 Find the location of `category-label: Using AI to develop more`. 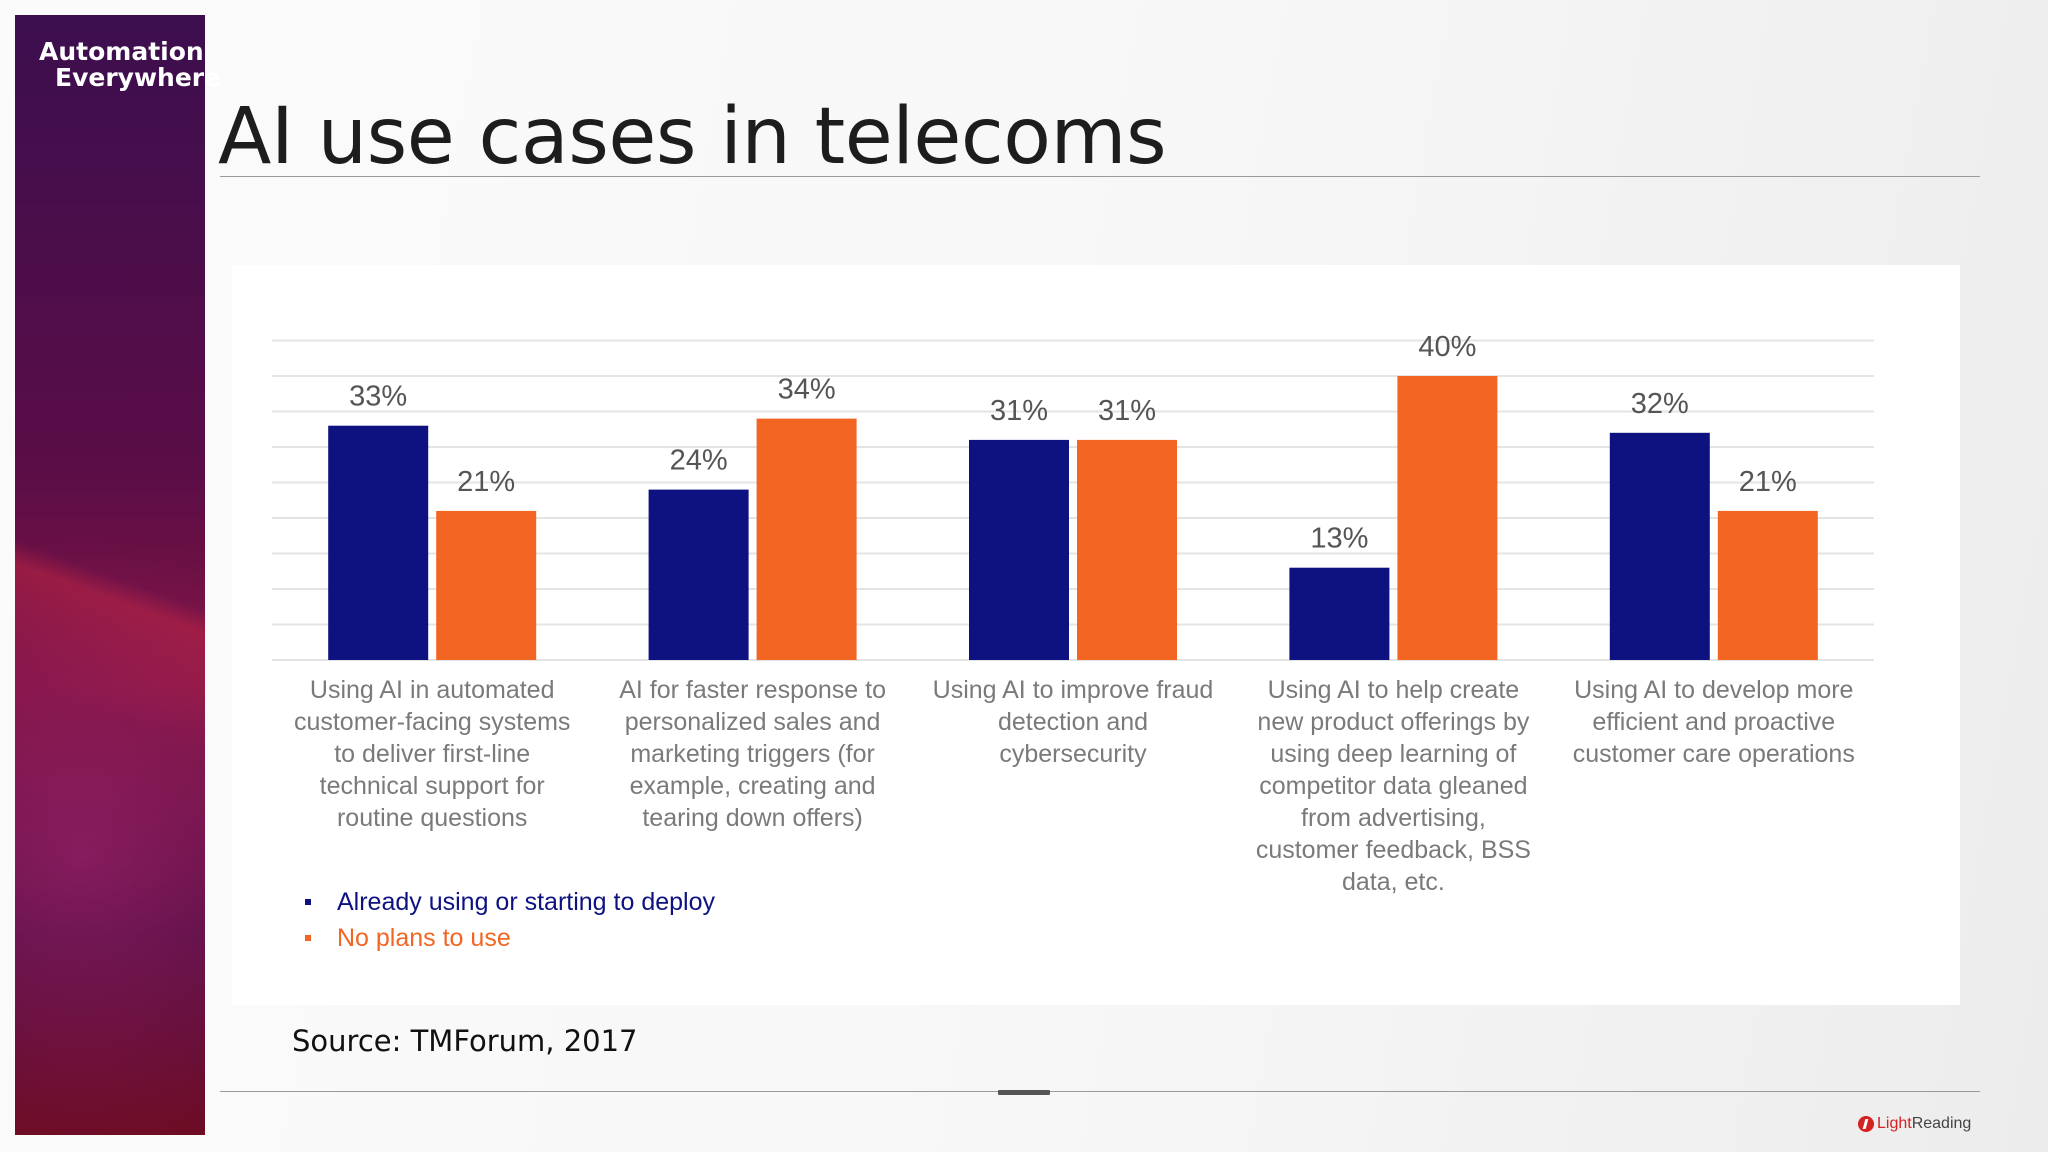

category-label: Using AI to develop more is located at coordinates (1713, 690).